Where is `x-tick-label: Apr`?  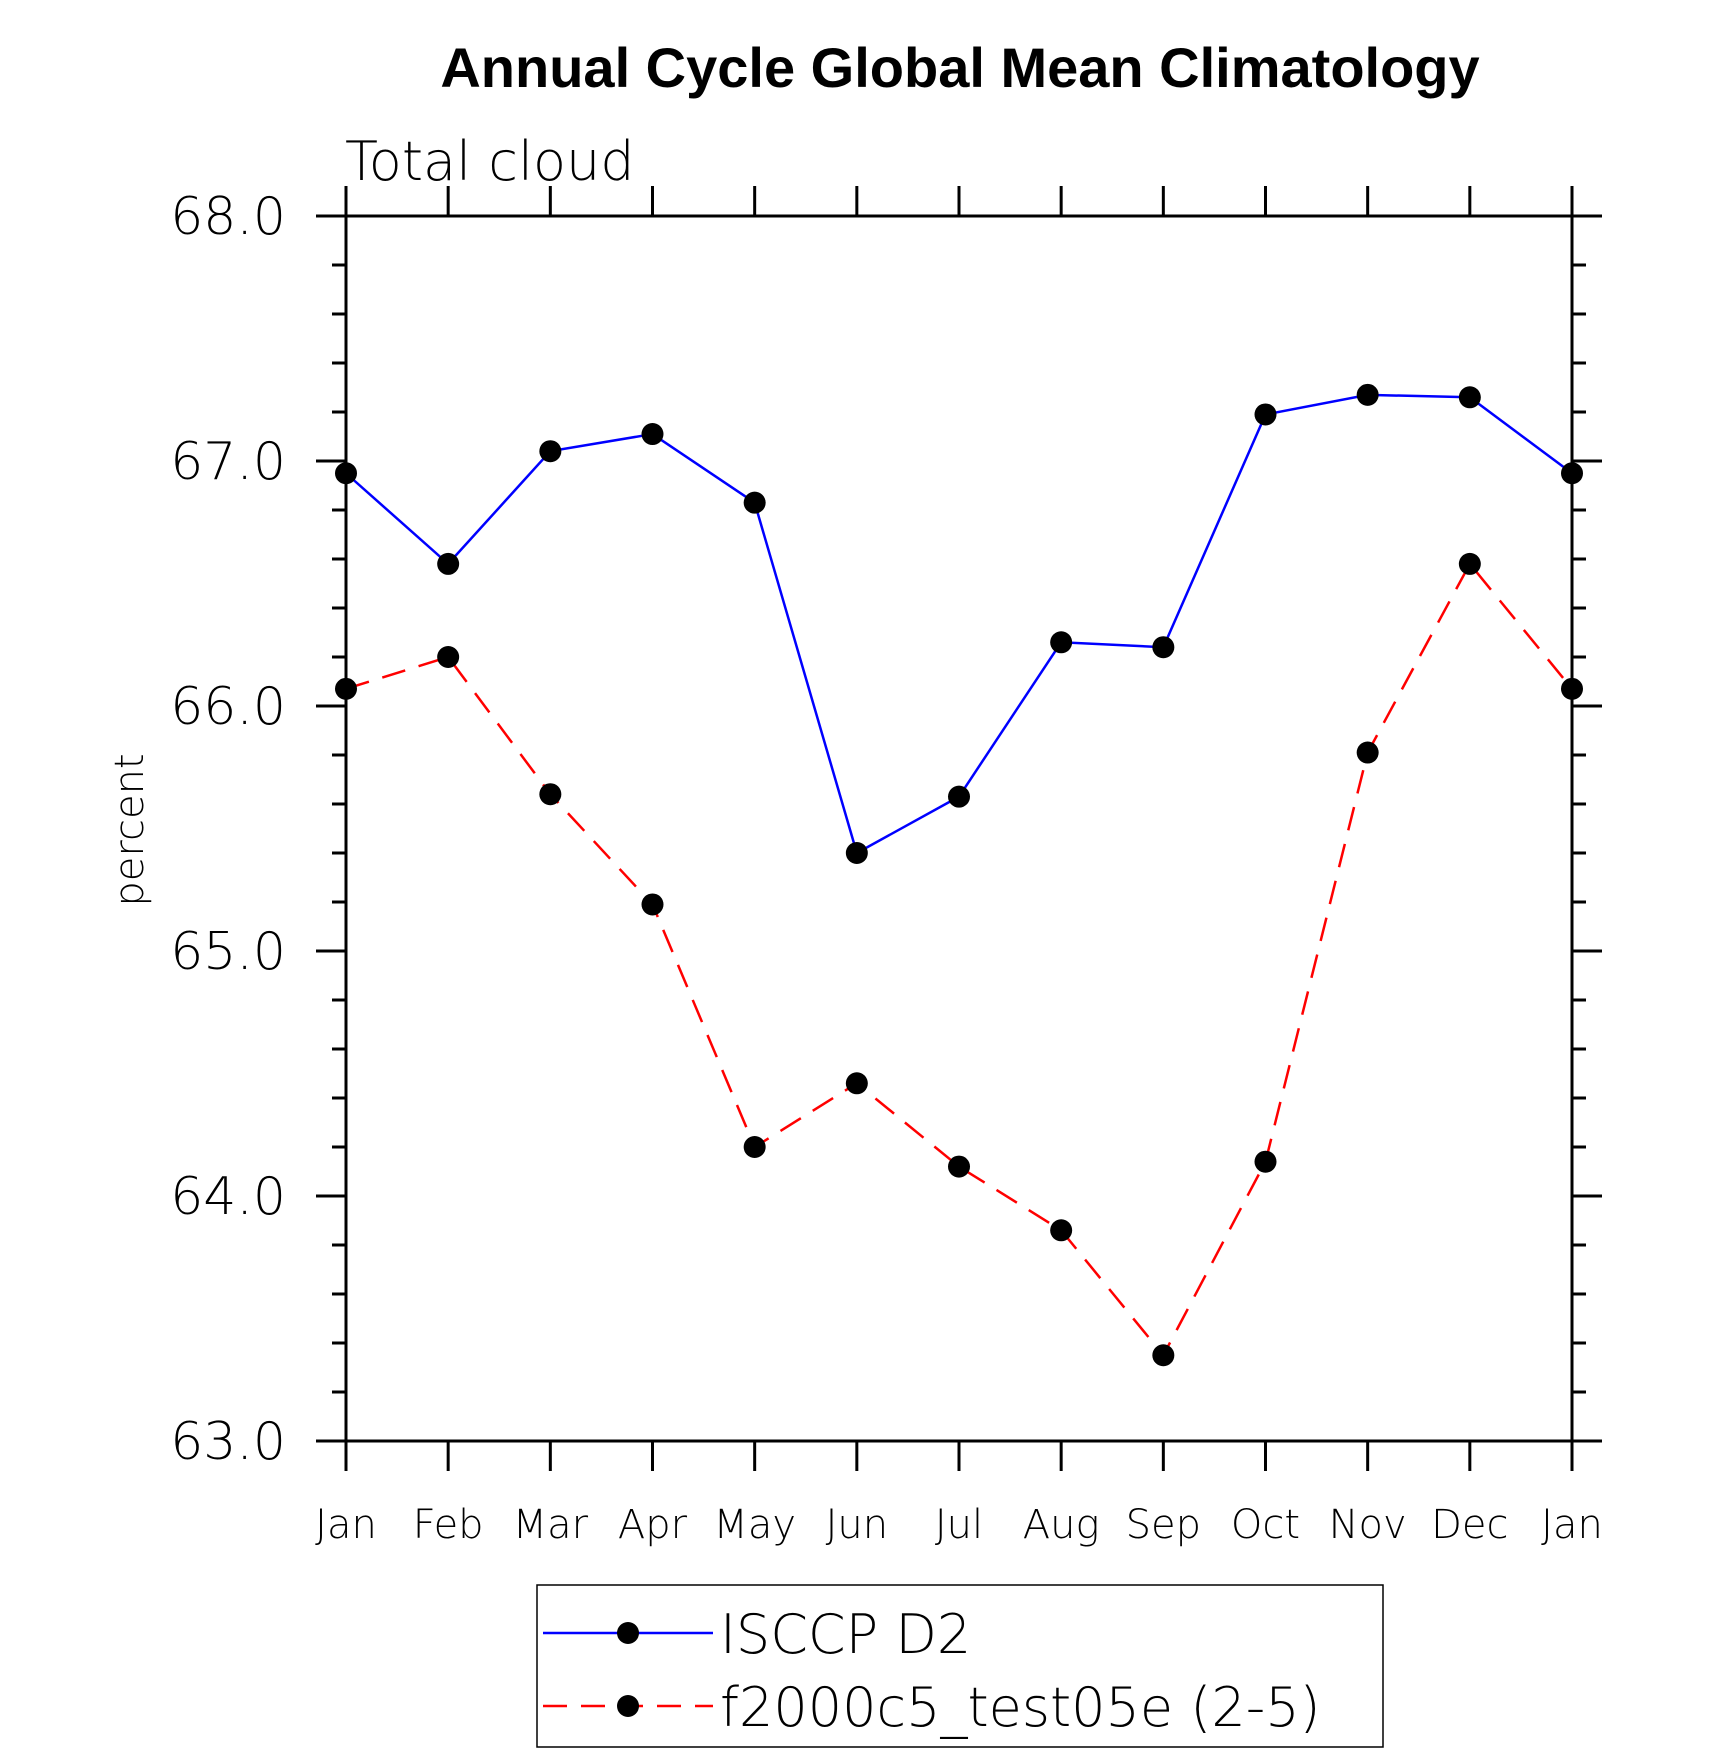
x-tick-label: Apr is located at coordinates (653, 1525).